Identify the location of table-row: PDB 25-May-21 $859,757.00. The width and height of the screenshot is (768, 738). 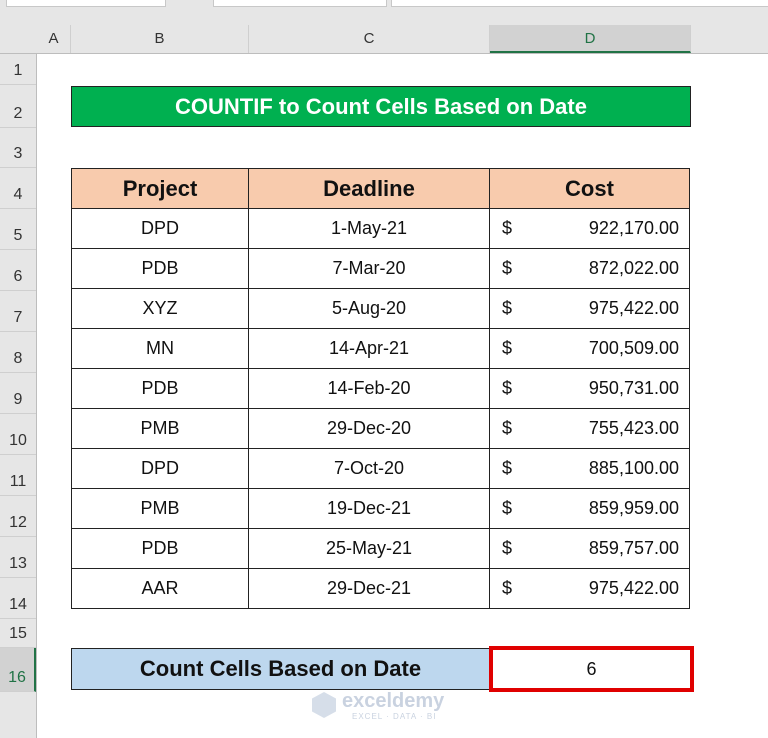
(380, 548).